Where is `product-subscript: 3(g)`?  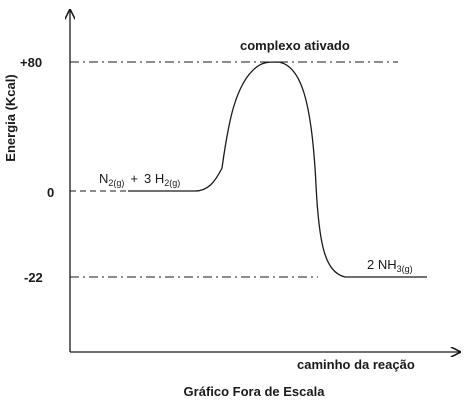
product-subscript: 3(g) is located at coordinates (405, 269).